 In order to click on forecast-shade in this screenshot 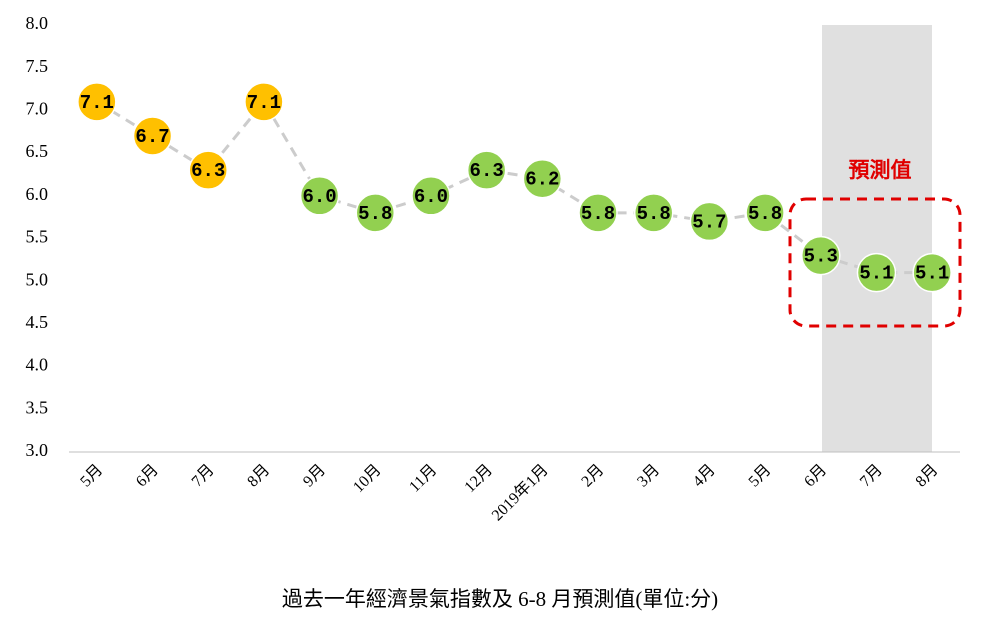, I will do `click(877, 238)`.